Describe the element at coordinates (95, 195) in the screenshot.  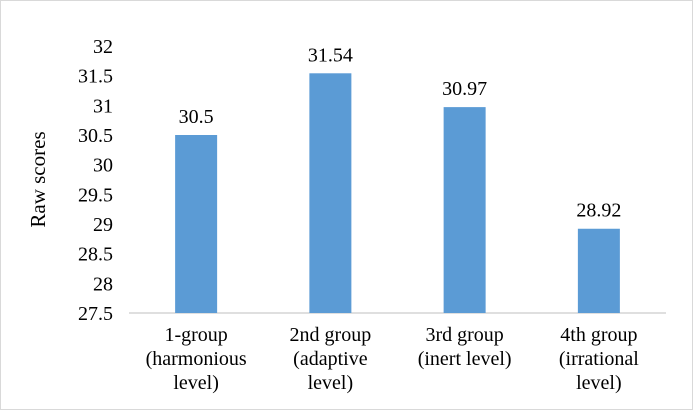
I see `y-tick-label: 29.5` at that location.